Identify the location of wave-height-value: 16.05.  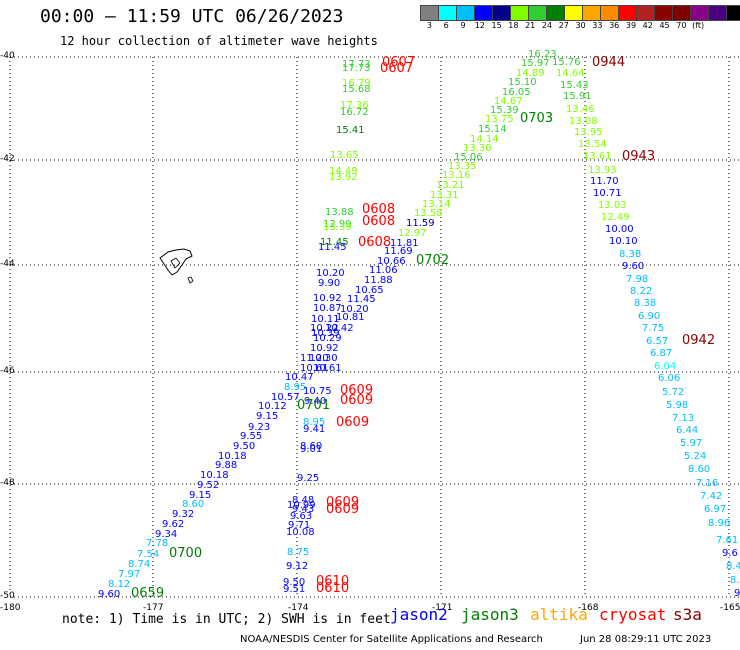
(516, 92).